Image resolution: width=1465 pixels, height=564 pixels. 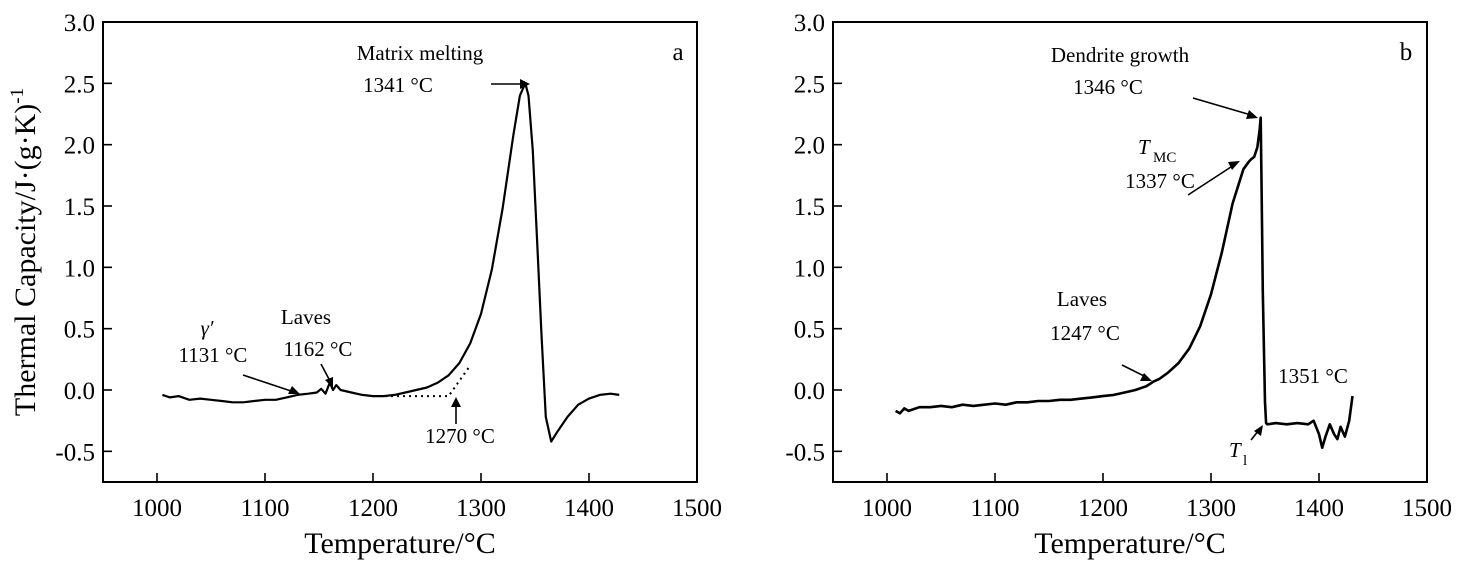 I want to click on panel-a-anno-laves-temp: 1162 °C, so click(x=318, y=349).